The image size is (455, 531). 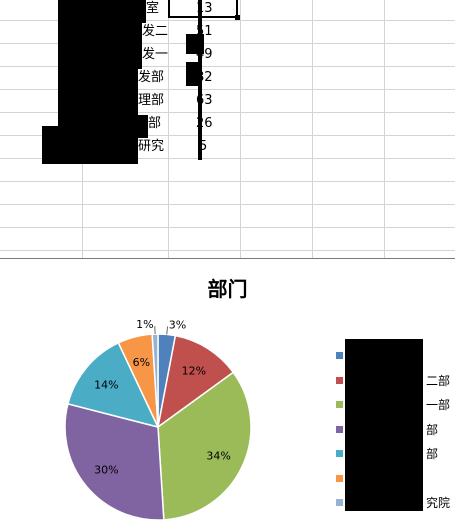 I want to click on department-count-cell: 5, so click(x=203, y=146).